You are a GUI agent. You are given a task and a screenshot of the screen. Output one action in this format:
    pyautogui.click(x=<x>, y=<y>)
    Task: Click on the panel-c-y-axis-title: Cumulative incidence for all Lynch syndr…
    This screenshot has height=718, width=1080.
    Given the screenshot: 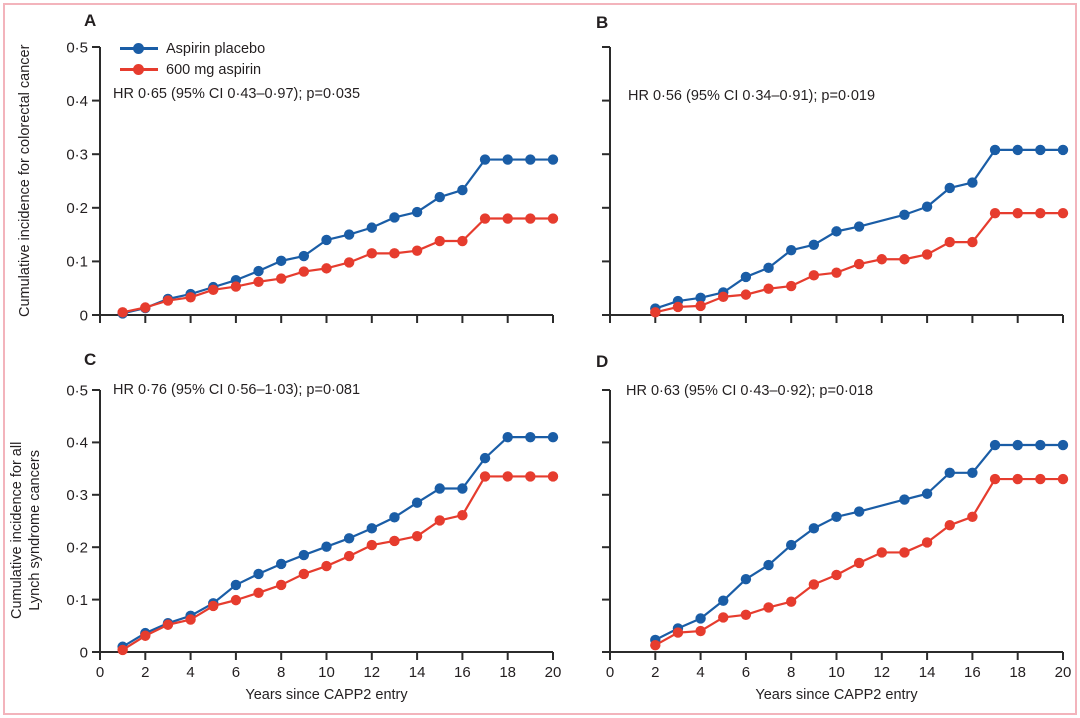 What is the action you would take?
    pyautogui.click(x=26, y=530)
    